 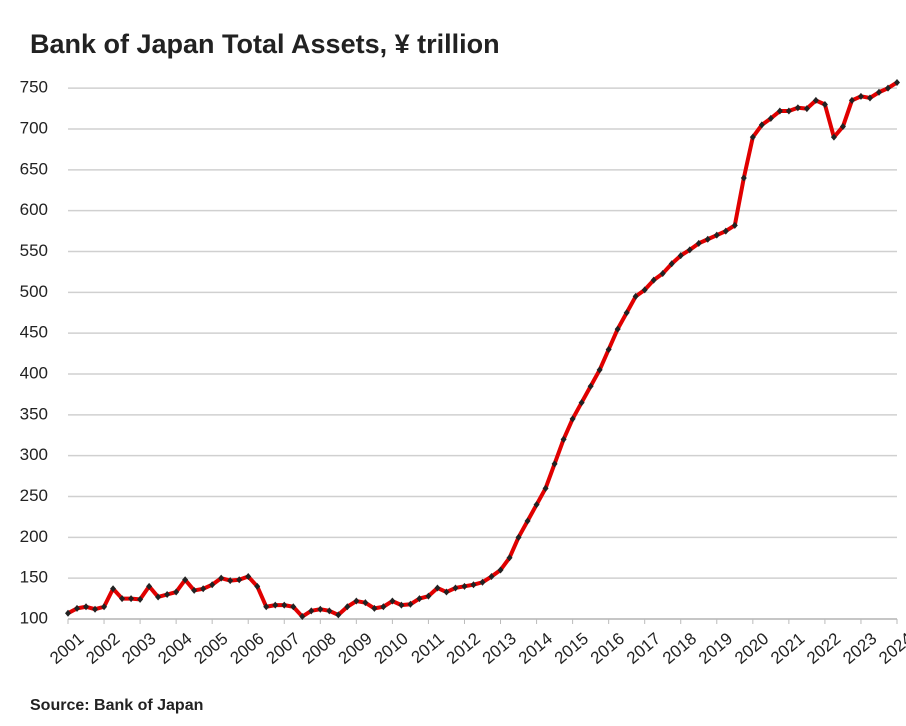 I want to click on x-tick-label: 2003, so click(x=138, y=648).